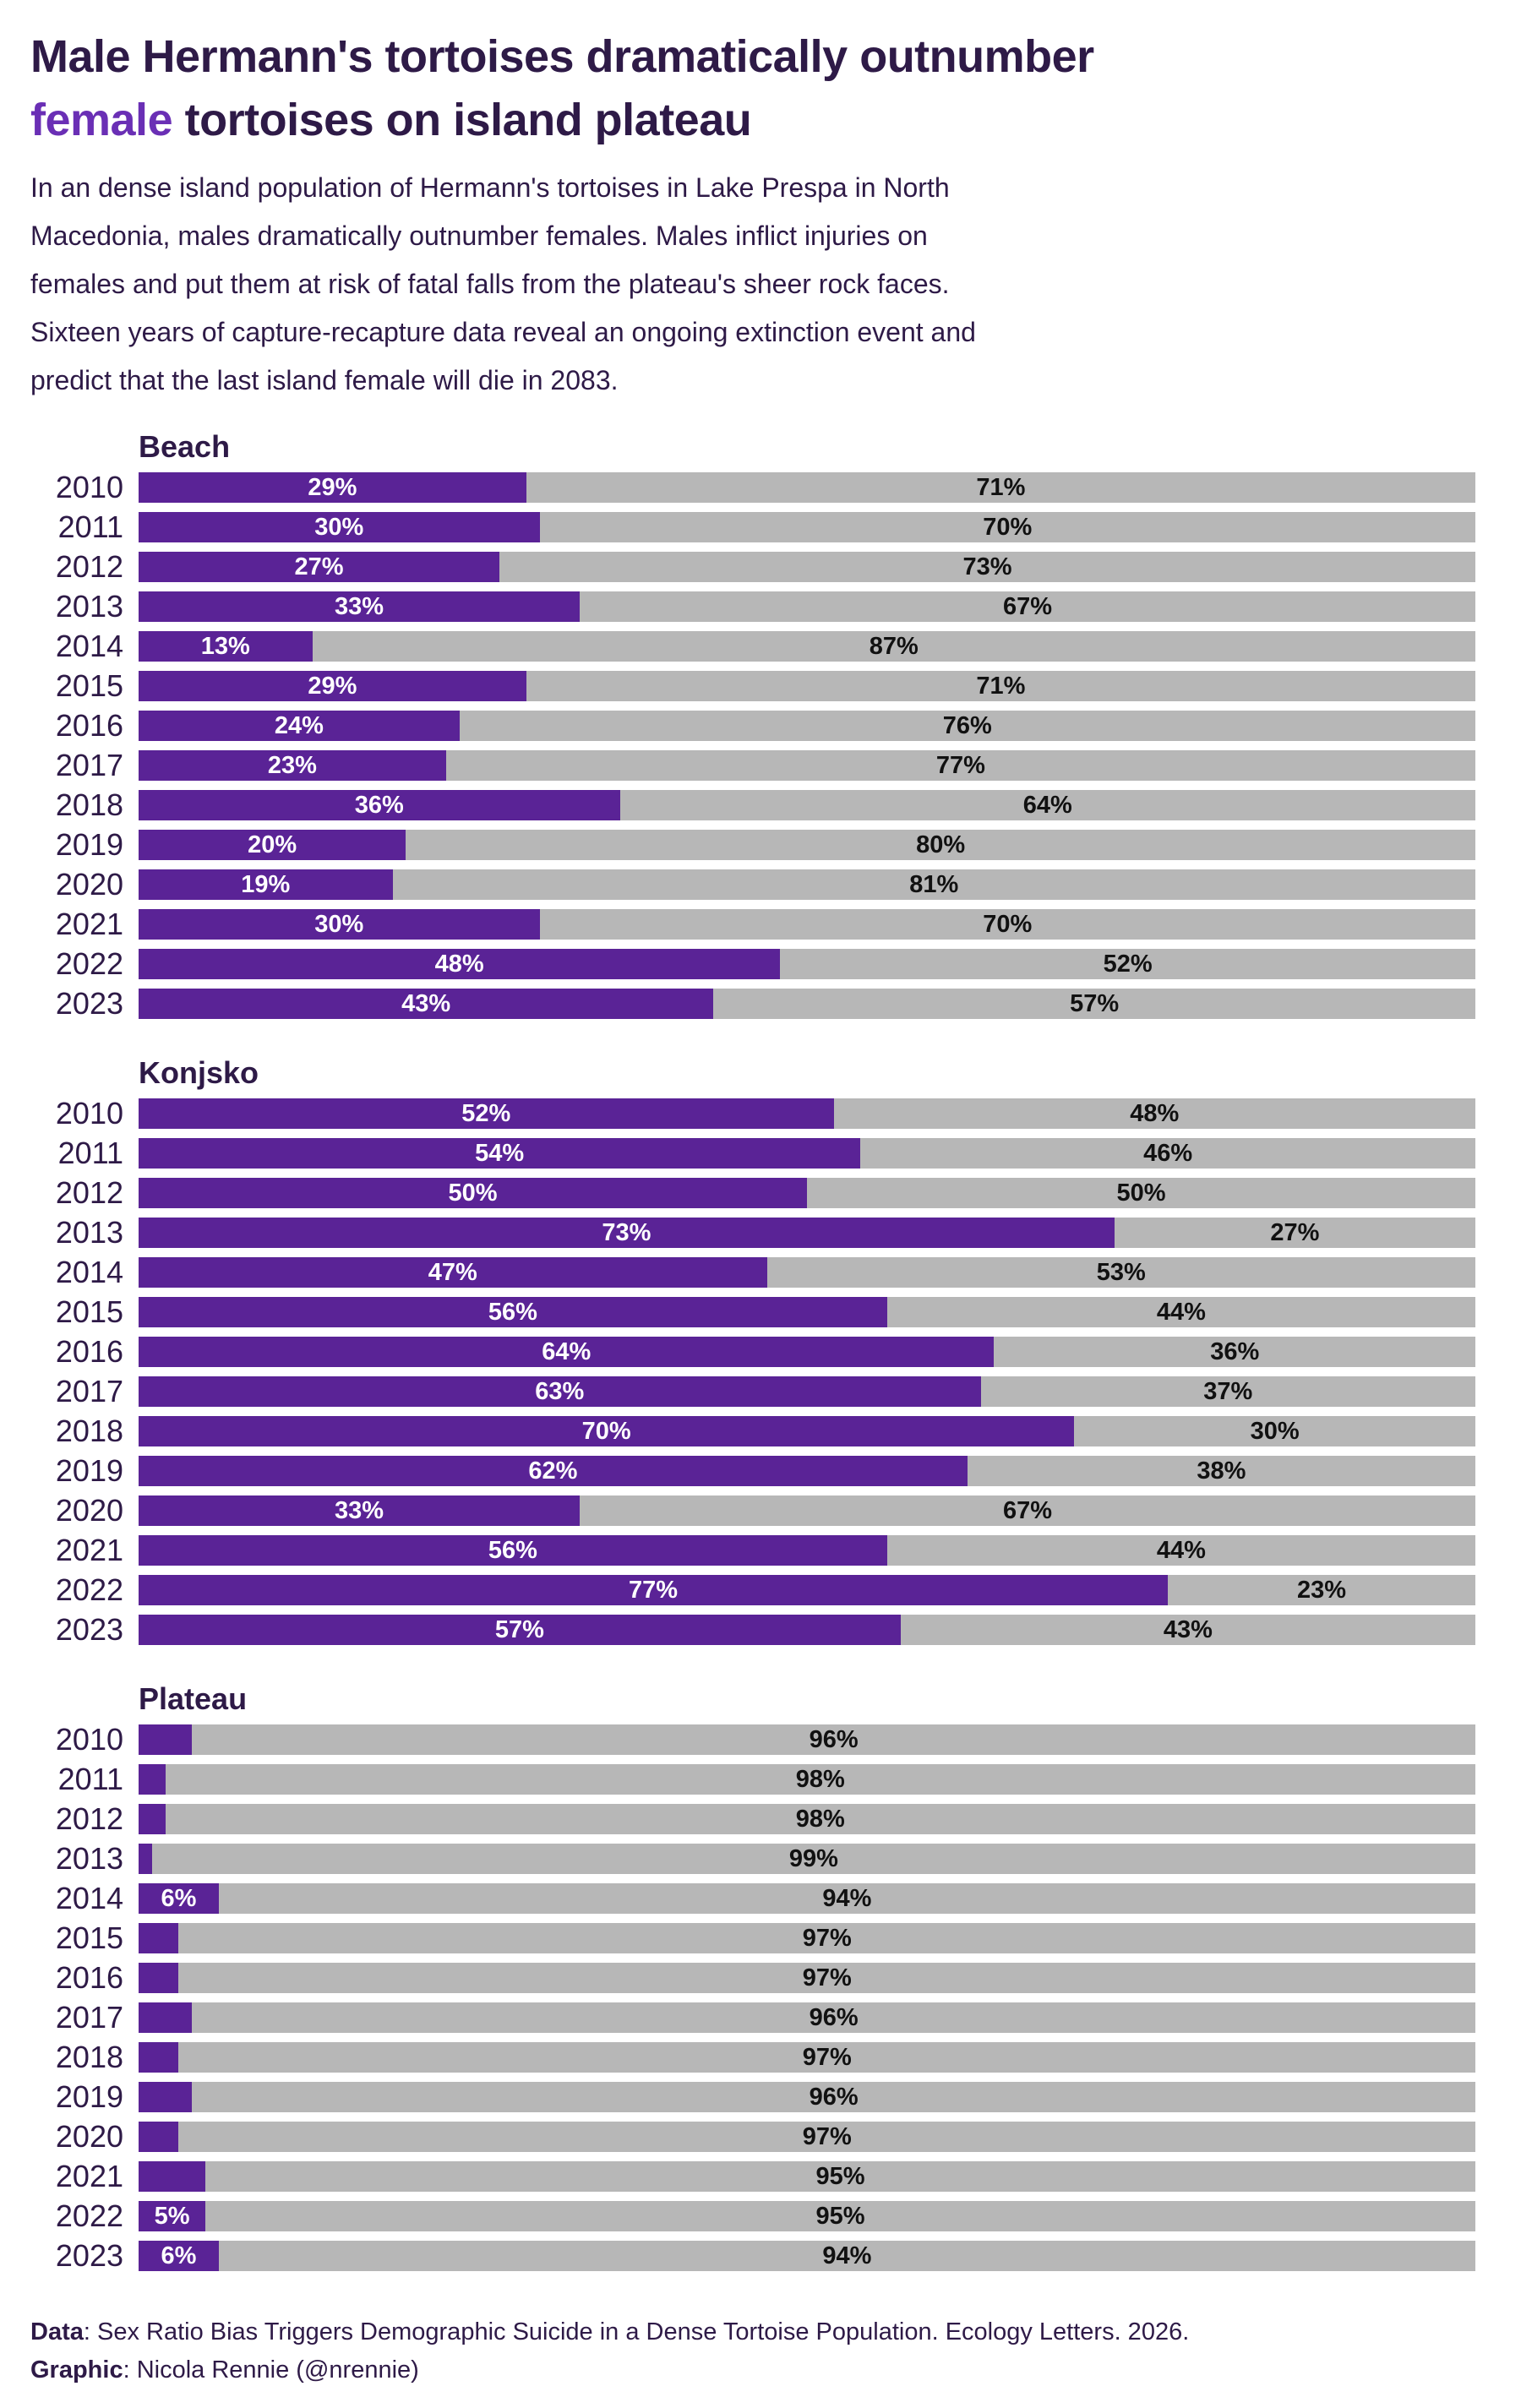 Image resolution: width=1521 pixels, height=2408 pixels. I want to click on sex-ratio-bar: 54% 46%, so click(807, 1153).